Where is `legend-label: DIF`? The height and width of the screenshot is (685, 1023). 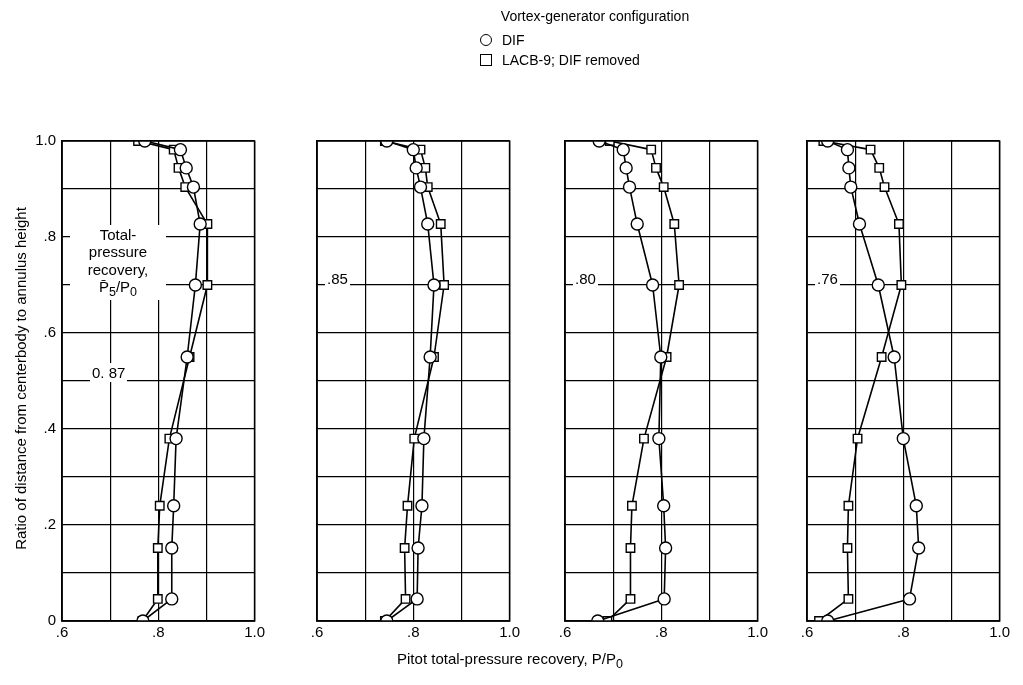 legend-label: DIF is located at coordinates (513, 40).